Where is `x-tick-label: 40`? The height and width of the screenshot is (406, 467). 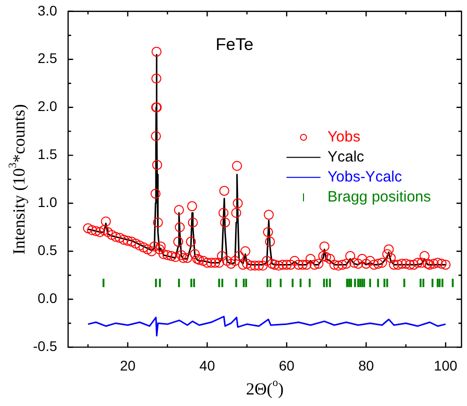
x-tick-label: 40 is located at coordinates (207, 365).